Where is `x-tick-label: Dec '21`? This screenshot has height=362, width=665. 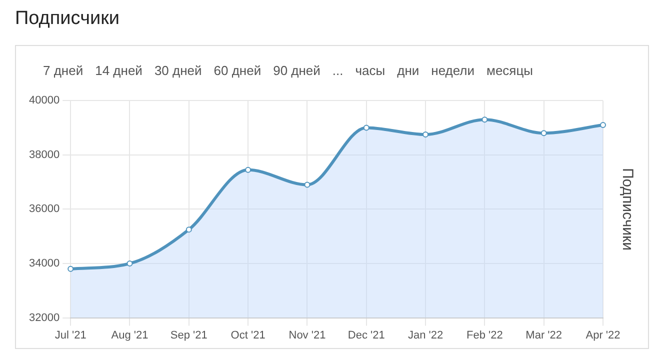 x-tick-label: Dec '21 is located at coordinates (366, 335).